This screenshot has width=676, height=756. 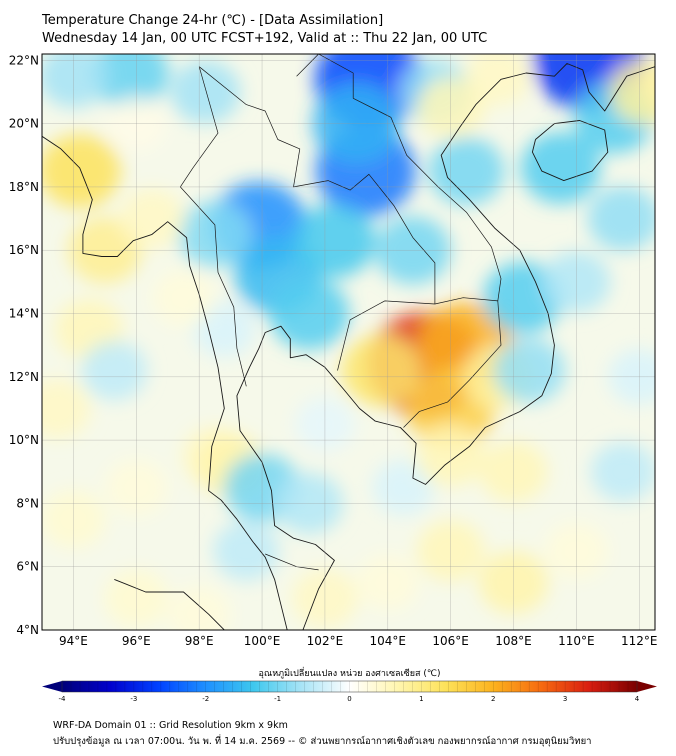 What do you see at coordinates (450, 641) in the screenshot?
I see `lon-tick-label: 106°E` at bounding box center [450, 641].